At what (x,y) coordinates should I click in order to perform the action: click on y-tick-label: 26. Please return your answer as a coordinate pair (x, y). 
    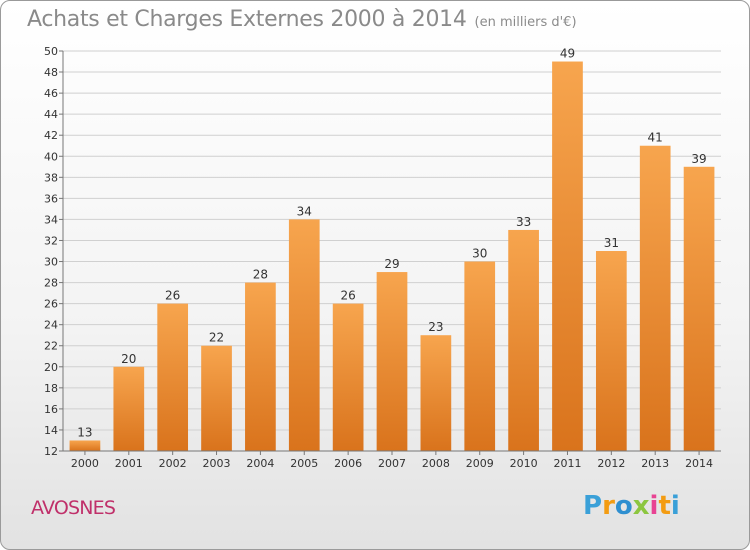
    Looking at the image, I should click on (51, 304).